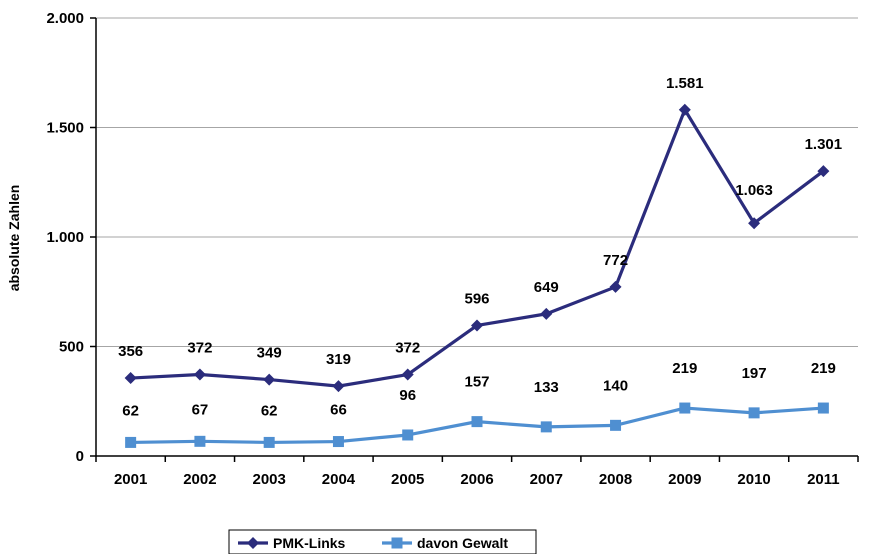  What do you see at coordinates (615, 260) in the screenshot?
I see `data-label-pmk-links: 772` at bounding box center [615, 260].